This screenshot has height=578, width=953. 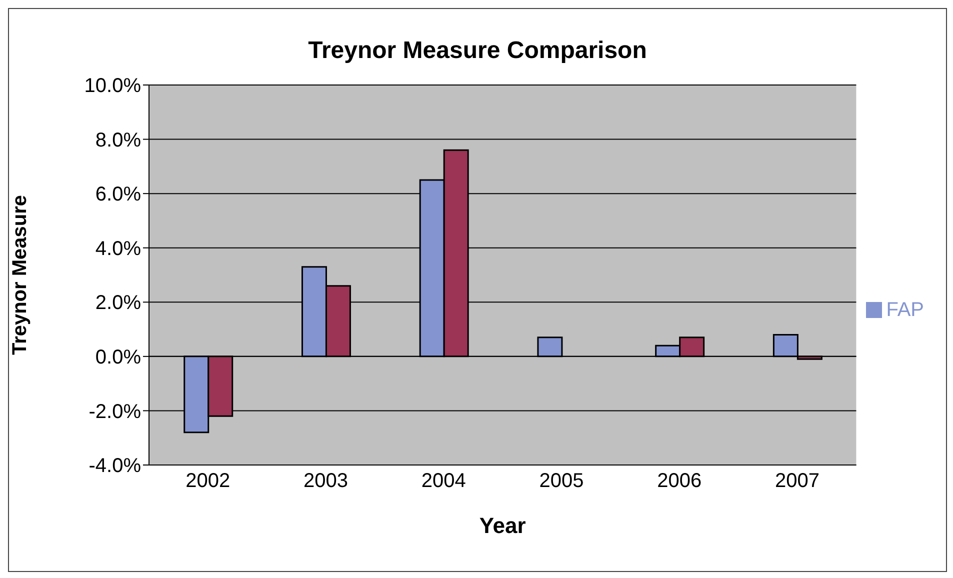 I want to click on x-tick-label: 2006, so click(x=679, y=481).